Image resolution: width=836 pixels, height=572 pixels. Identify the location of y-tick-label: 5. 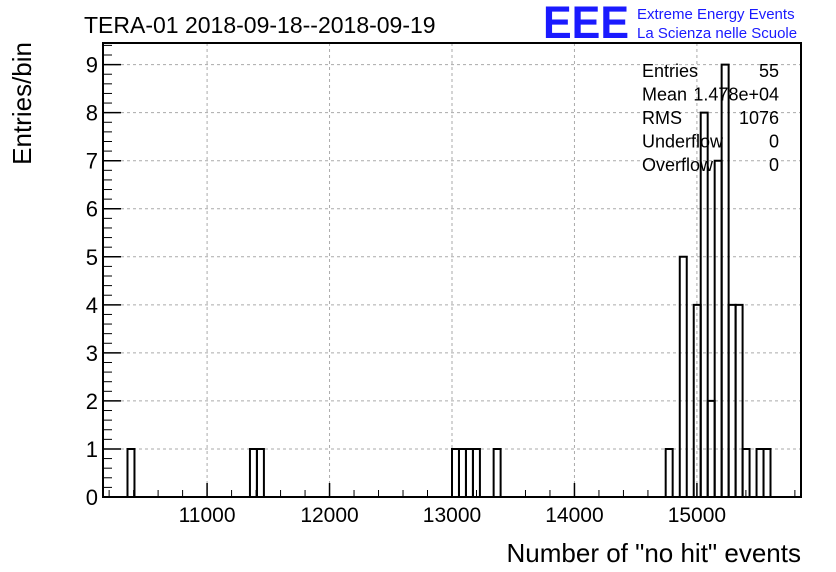
(92, 257).